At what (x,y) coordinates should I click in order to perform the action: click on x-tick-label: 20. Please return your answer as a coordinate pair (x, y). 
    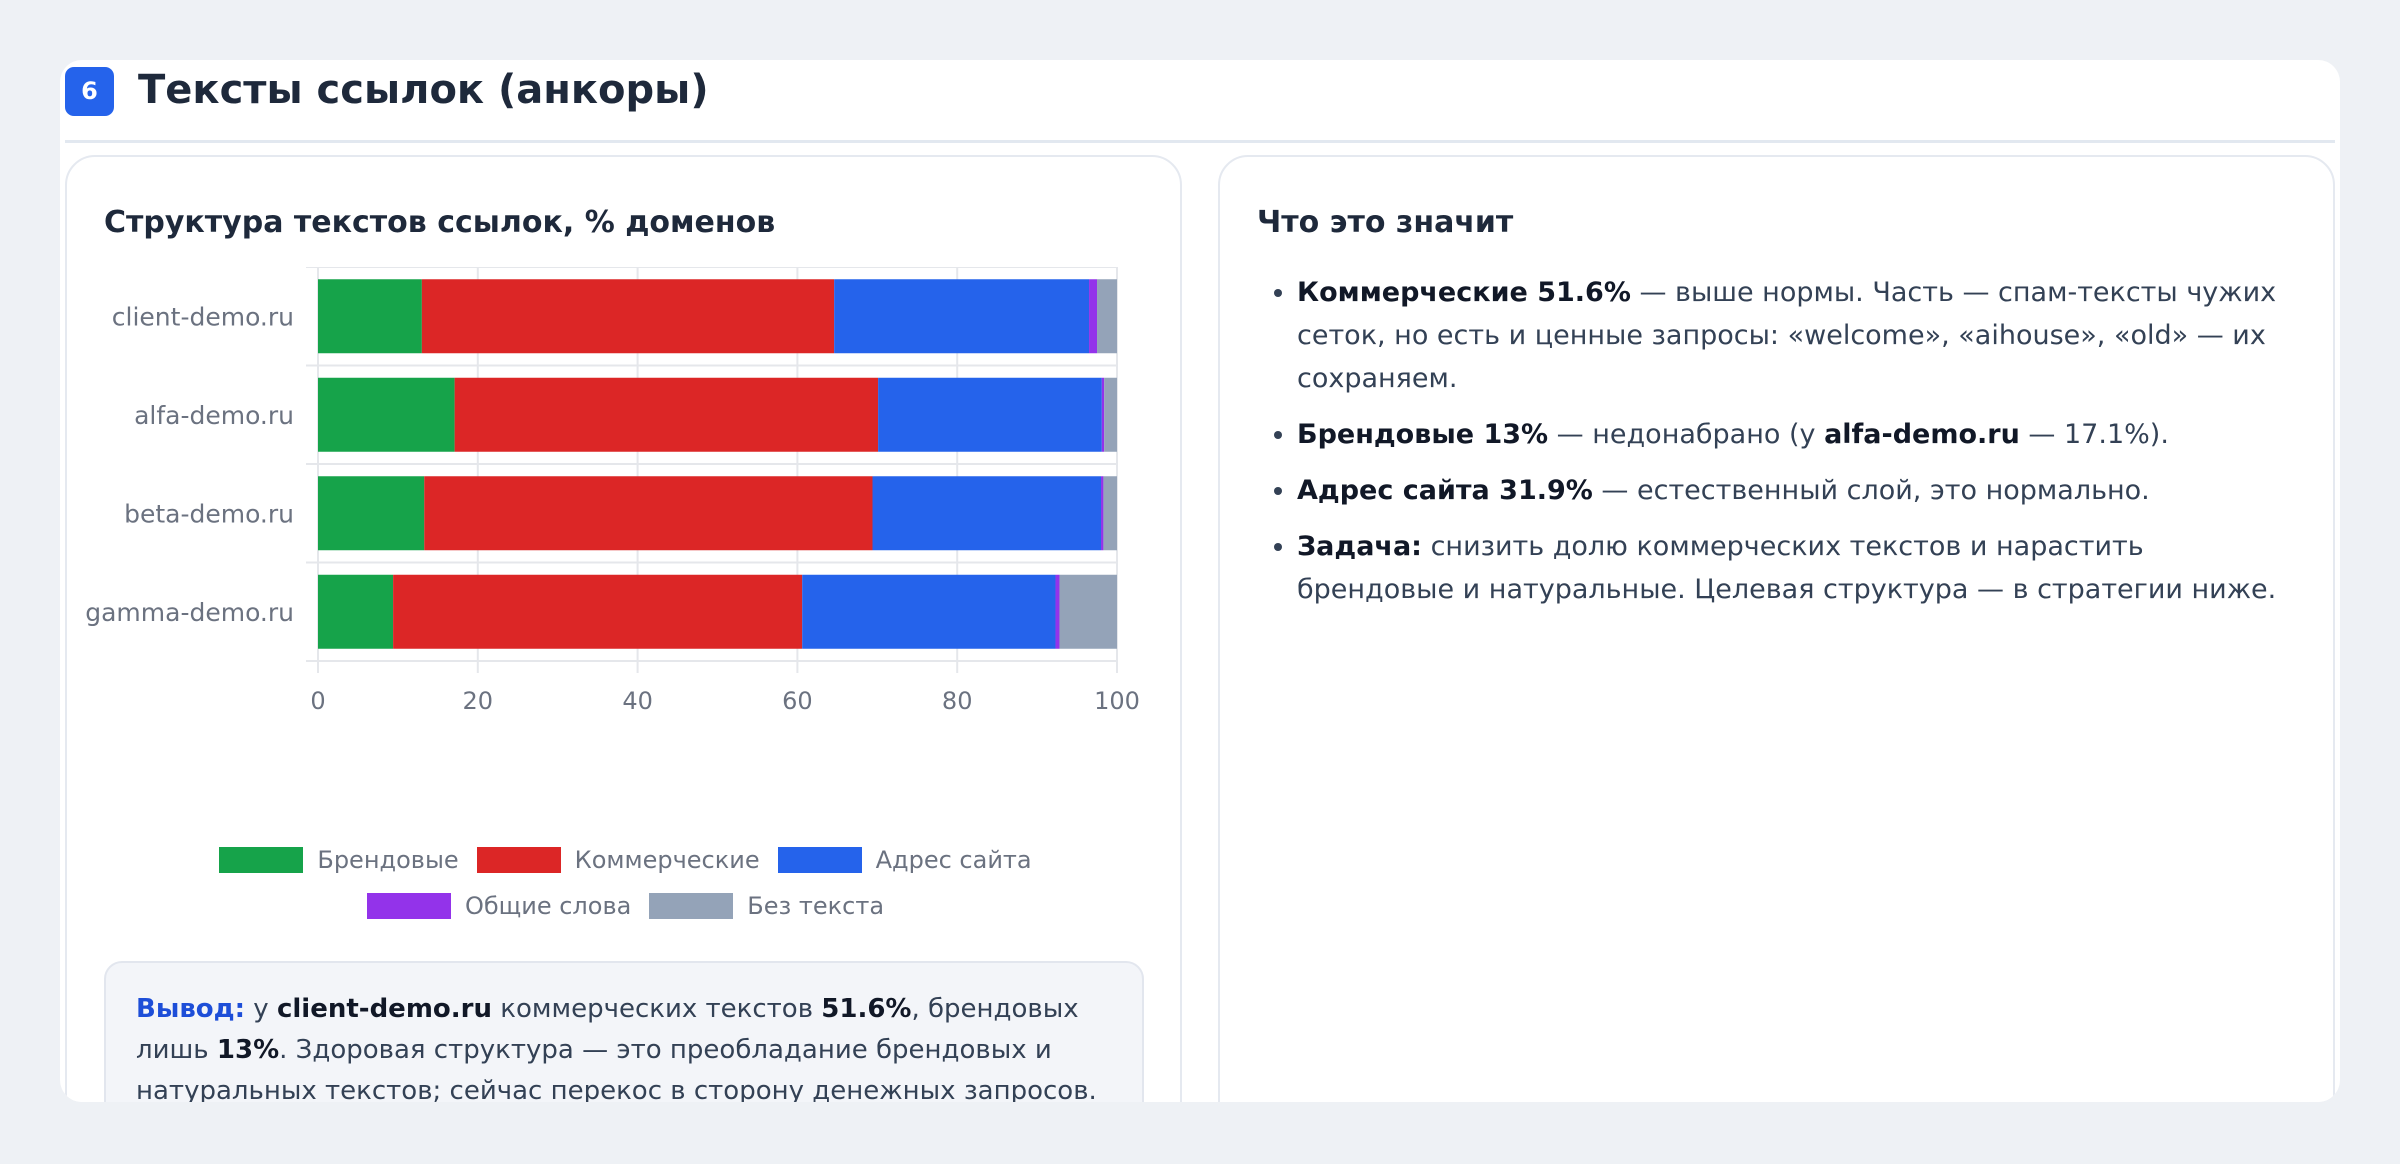
    Looking at the image, I should click on (478, 701).